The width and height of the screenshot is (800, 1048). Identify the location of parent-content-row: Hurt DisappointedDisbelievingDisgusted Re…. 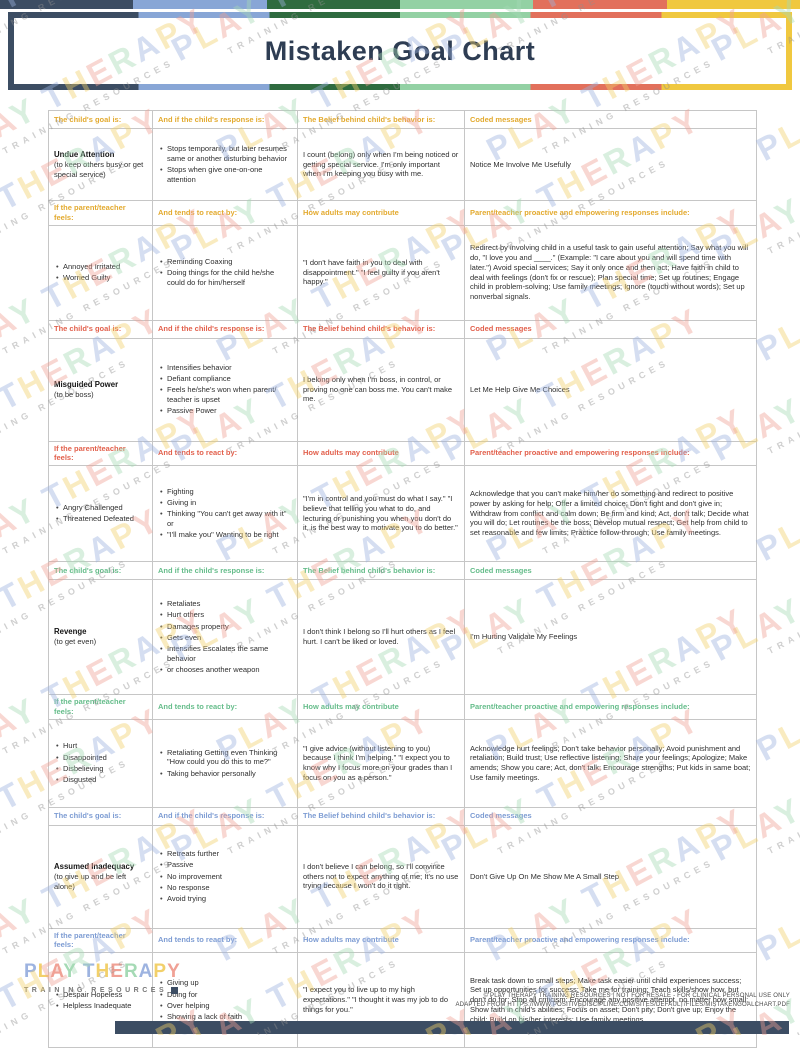
(403, 763).